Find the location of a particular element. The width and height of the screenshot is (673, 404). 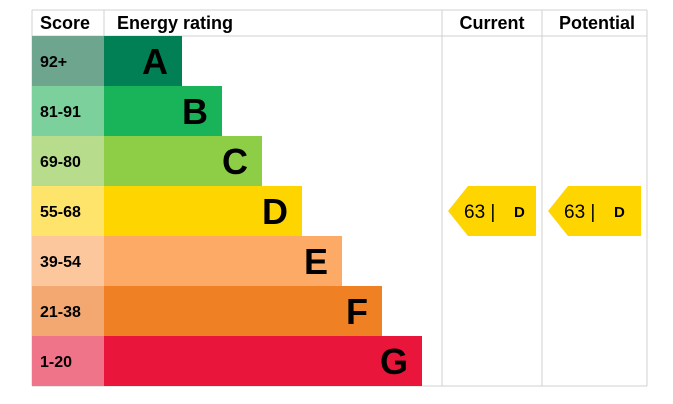

energy-rating-header: Energy rating is located at coordinates (175, 23).